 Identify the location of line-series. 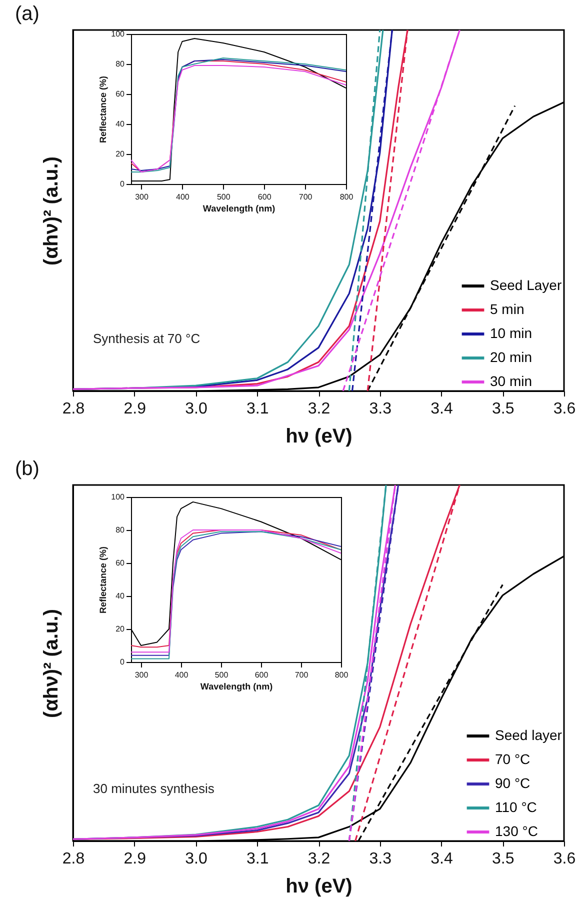
(238, 110).